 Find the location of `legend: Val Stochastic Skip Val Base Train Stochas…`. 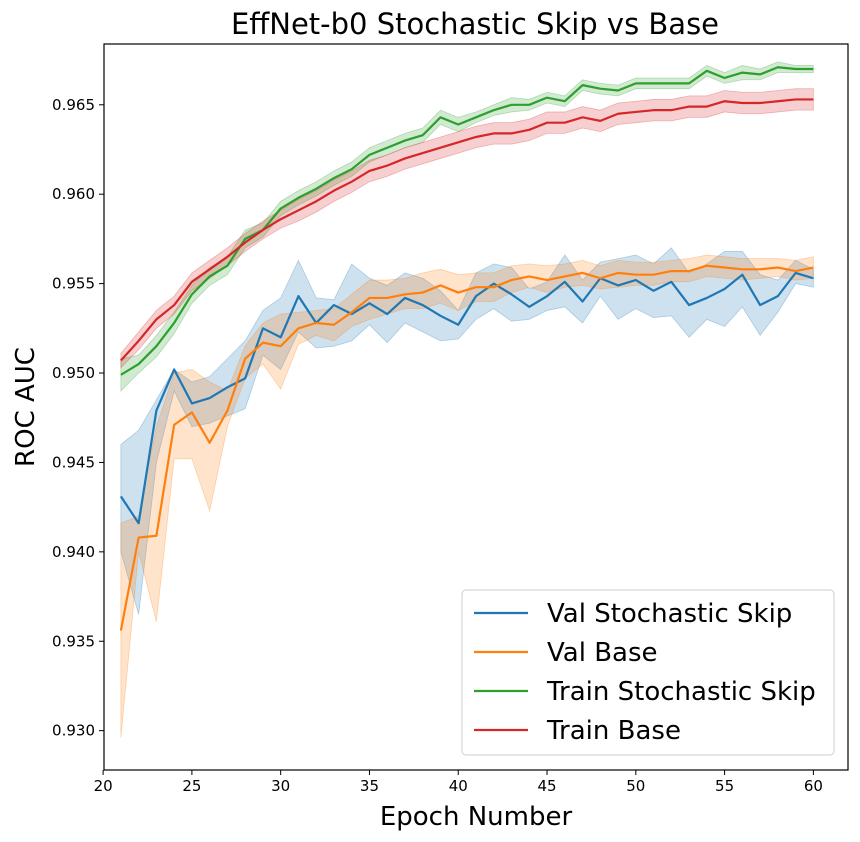

legend: Val Stochastic Skip Val Base Train Stochas… is located at coordinates (648, 672).